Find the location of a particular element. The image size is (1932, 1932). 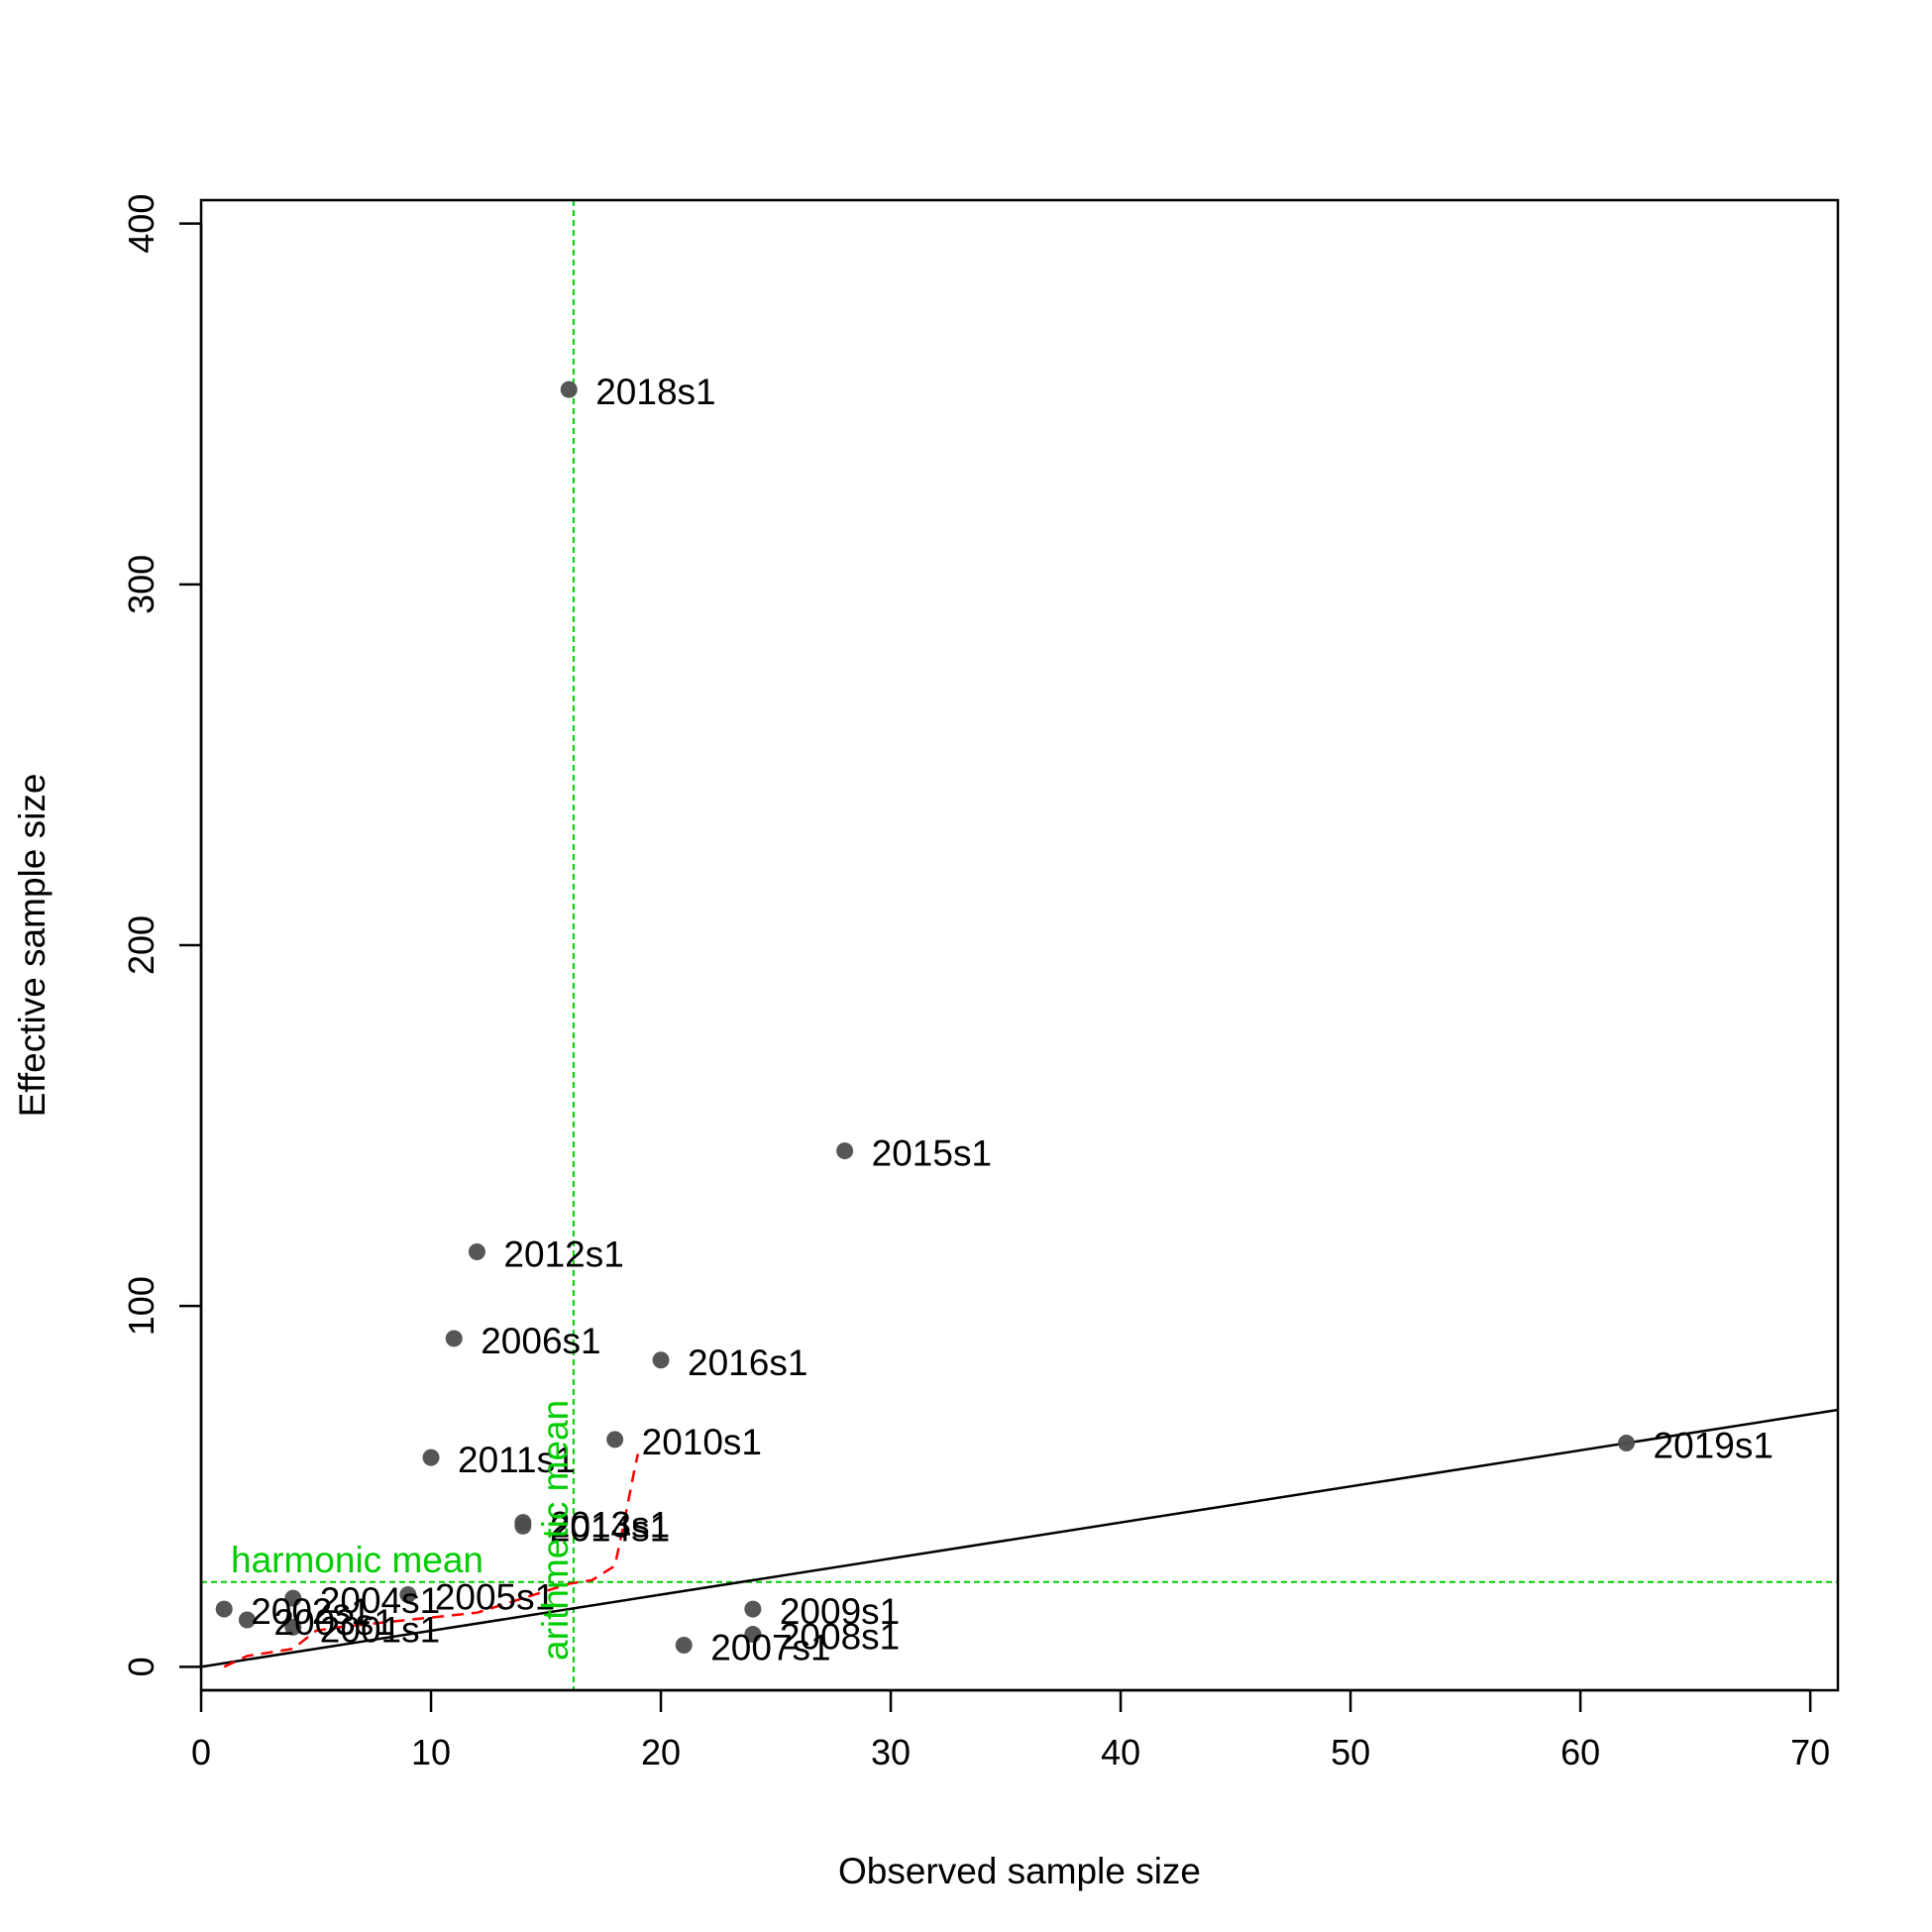

y-tick-label: 300 is located at coordinates (141, 584).